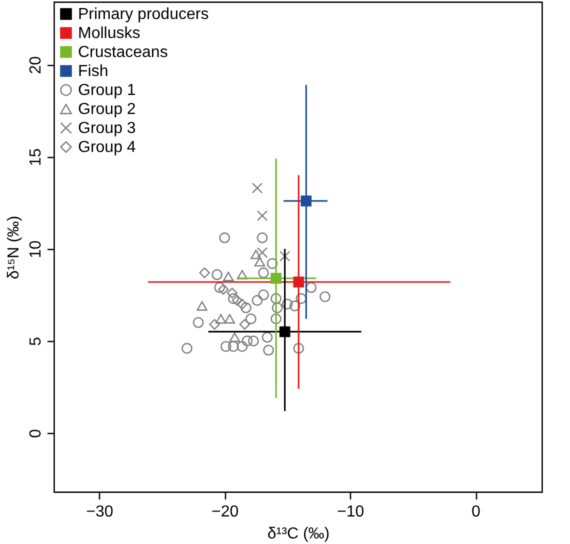  I want to click on y-tick-label: 0, so click(36, 433).